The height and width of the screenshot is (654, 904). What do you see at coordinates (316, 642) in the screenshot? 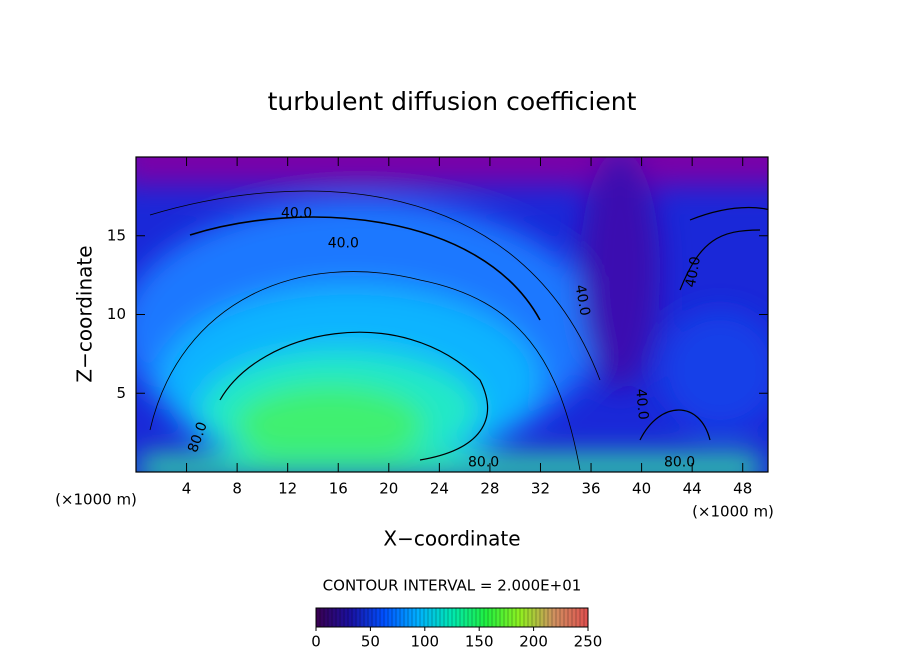
I see `colorbar-tick-label: 0` at bounding box center [316, 642].